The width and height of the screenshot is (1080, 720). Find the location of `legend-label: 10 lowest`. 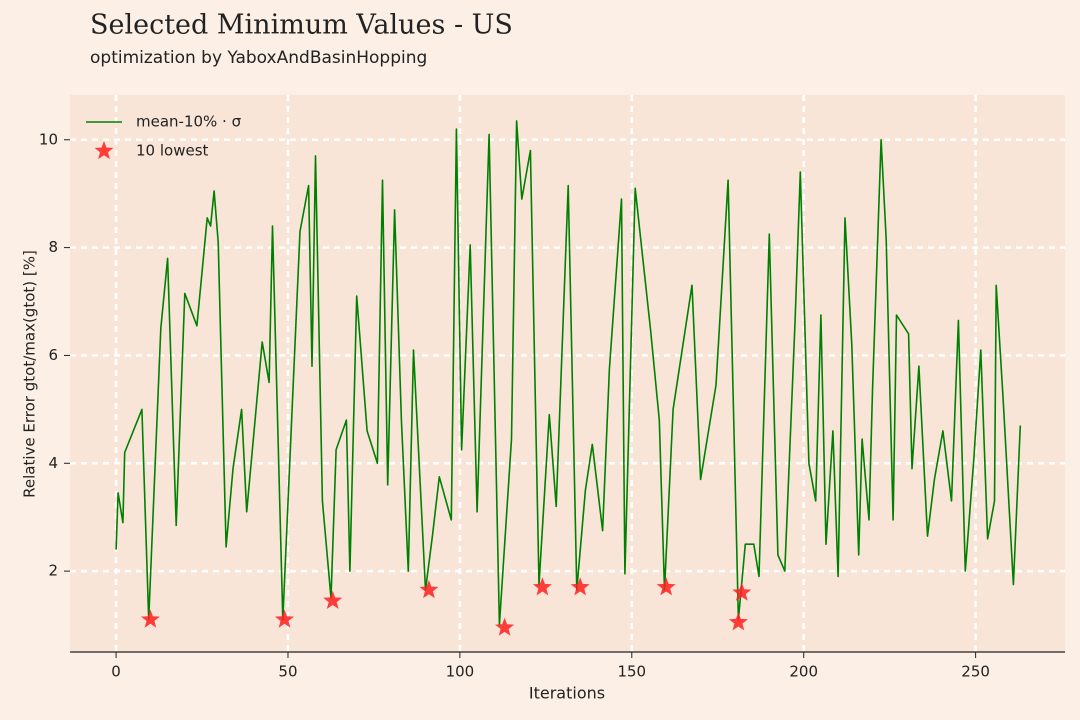

legend-label: 10 lowest is located at coordinates (172, 151).